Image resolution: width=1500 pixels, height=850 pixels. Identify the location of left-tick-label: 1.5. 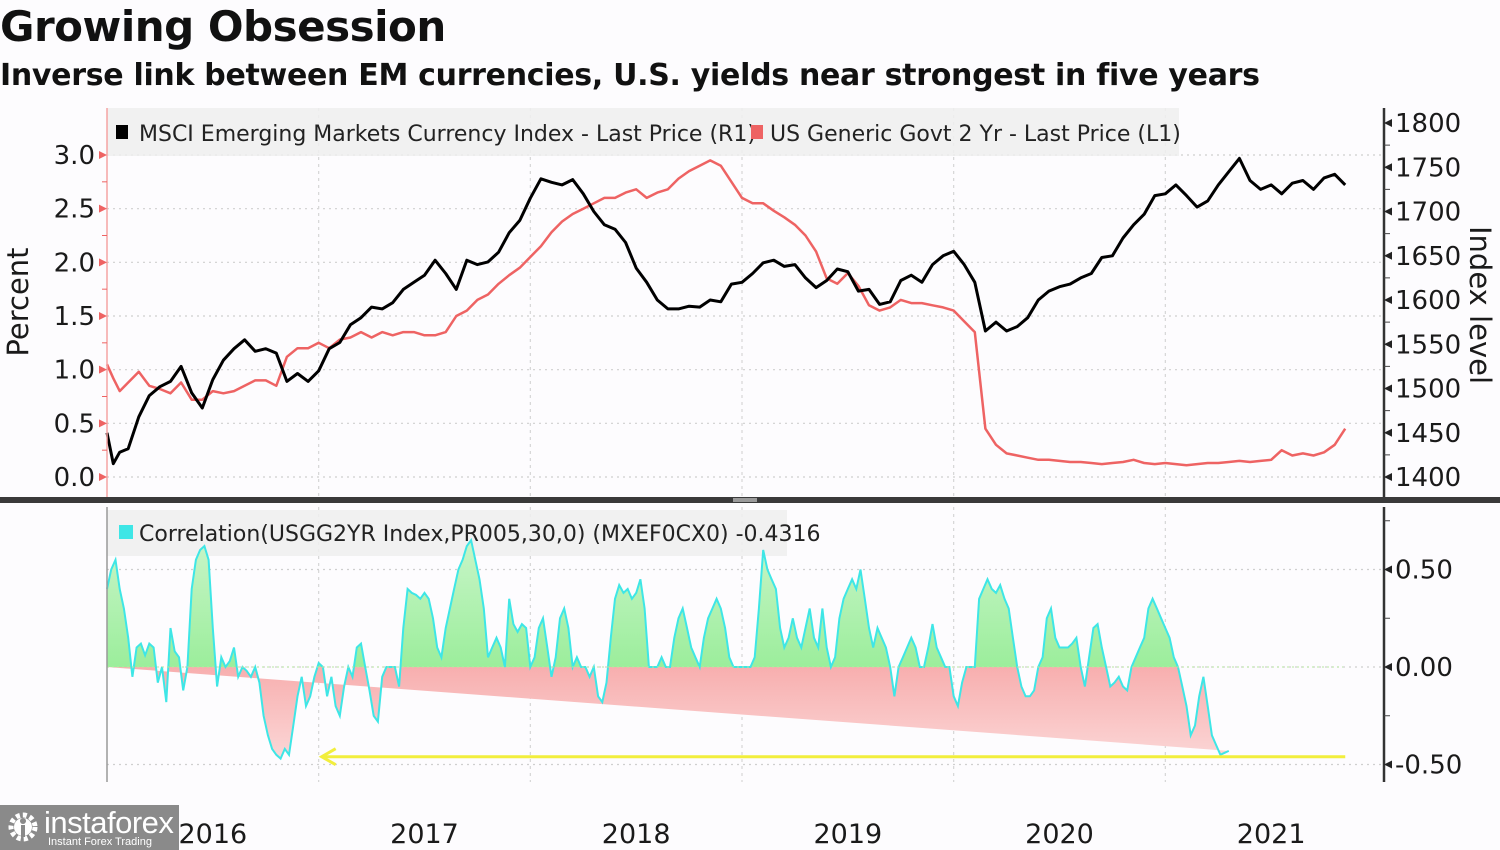
(74, 317).